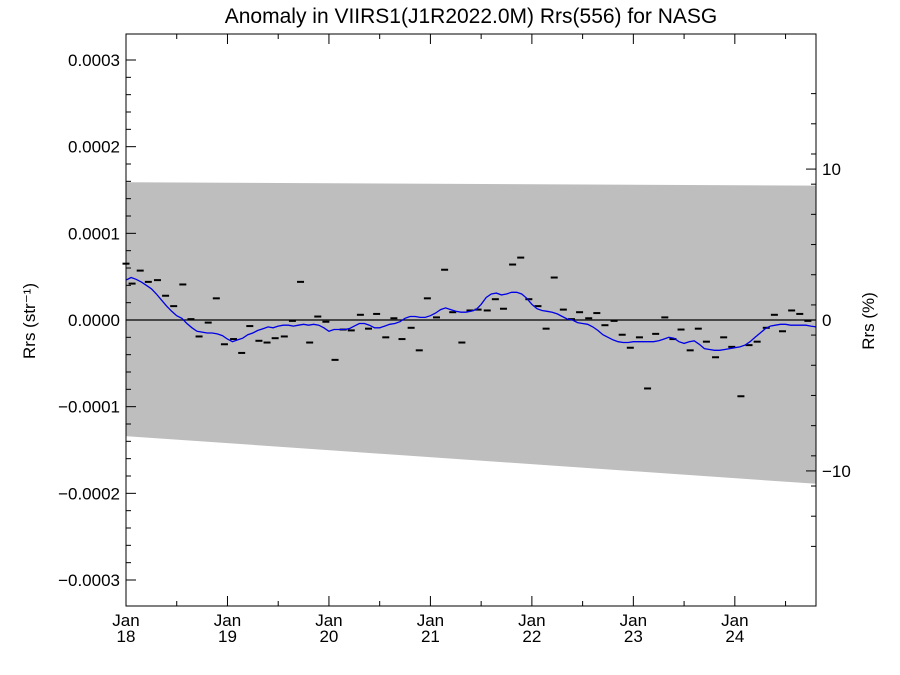  Describe the element at coordinates (89, 407) in the screenshot. I see `y-tick-label: −0.0001` at that location.